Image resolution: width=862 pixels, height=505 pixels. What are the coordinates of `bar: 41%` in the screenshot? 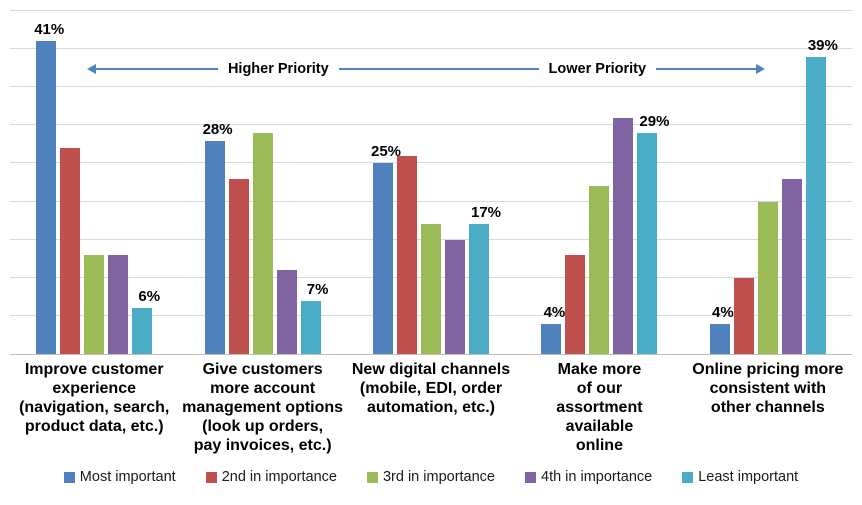 It's located at (49, 187).